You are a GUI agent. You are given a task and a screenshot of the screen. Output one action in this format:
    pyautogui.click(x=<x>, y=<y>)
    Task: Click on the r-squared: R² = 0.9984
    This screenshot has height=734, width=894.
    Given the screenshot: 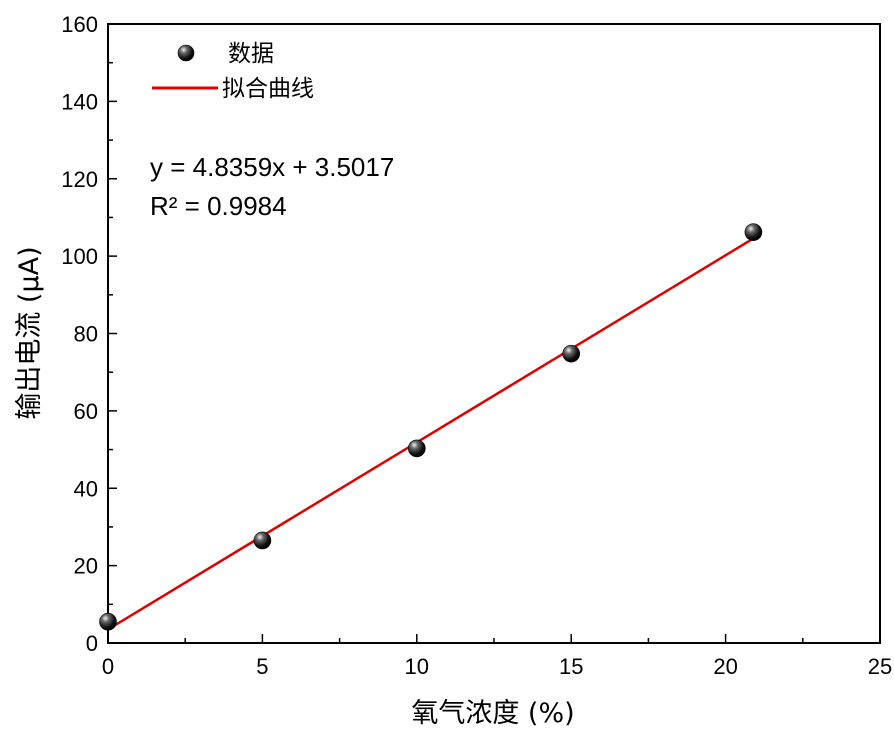 What is the action you would take?
    pyautogui.click(x=218, y=206)
    